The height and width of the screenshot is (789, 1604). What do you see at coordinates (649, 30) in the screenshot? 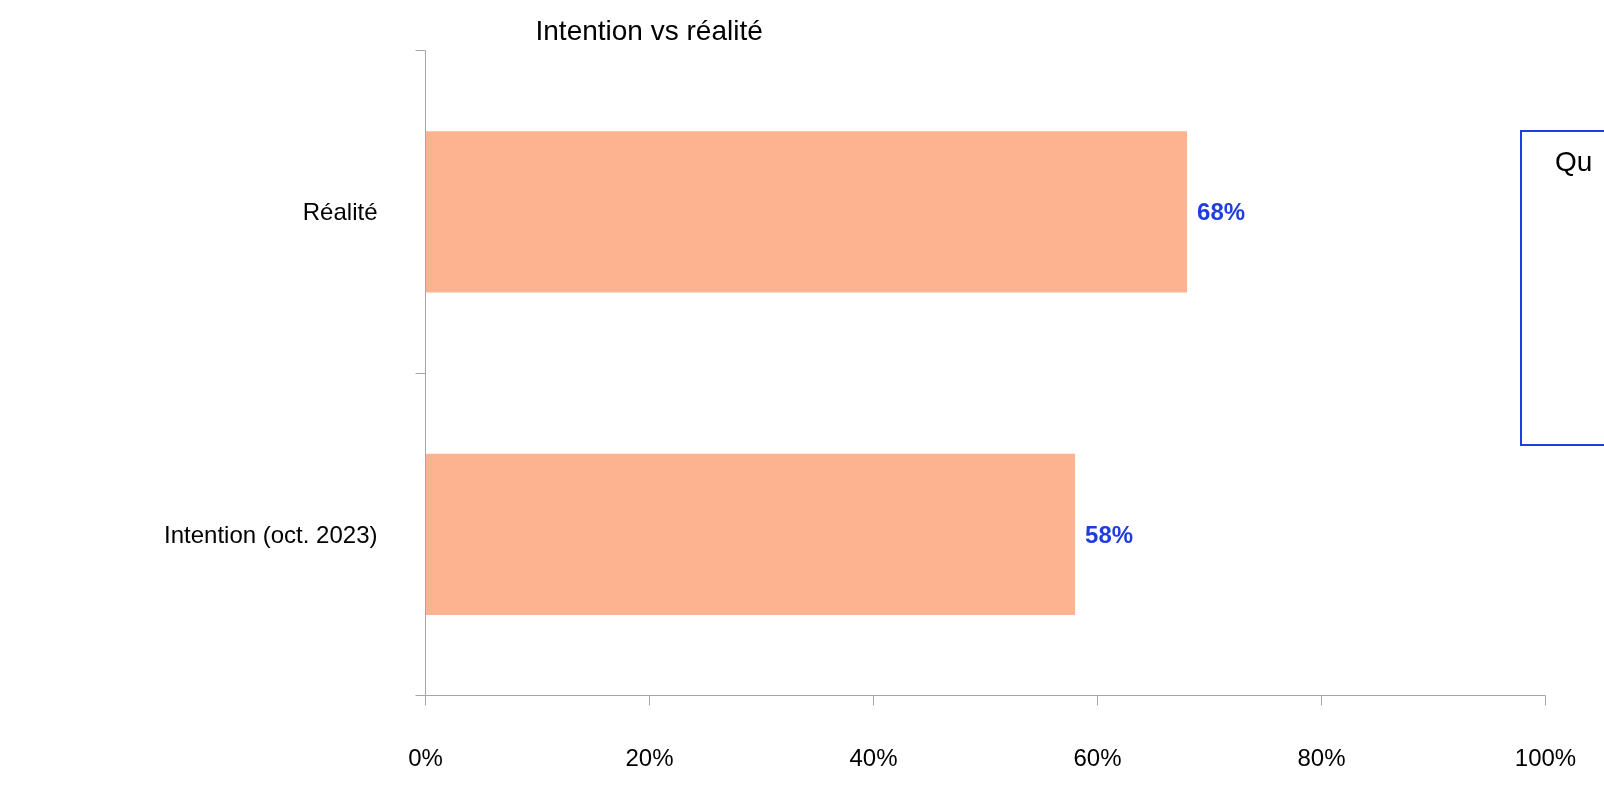
I see `chart-title: Intention vs réalité` at bounding box center [649, 30].